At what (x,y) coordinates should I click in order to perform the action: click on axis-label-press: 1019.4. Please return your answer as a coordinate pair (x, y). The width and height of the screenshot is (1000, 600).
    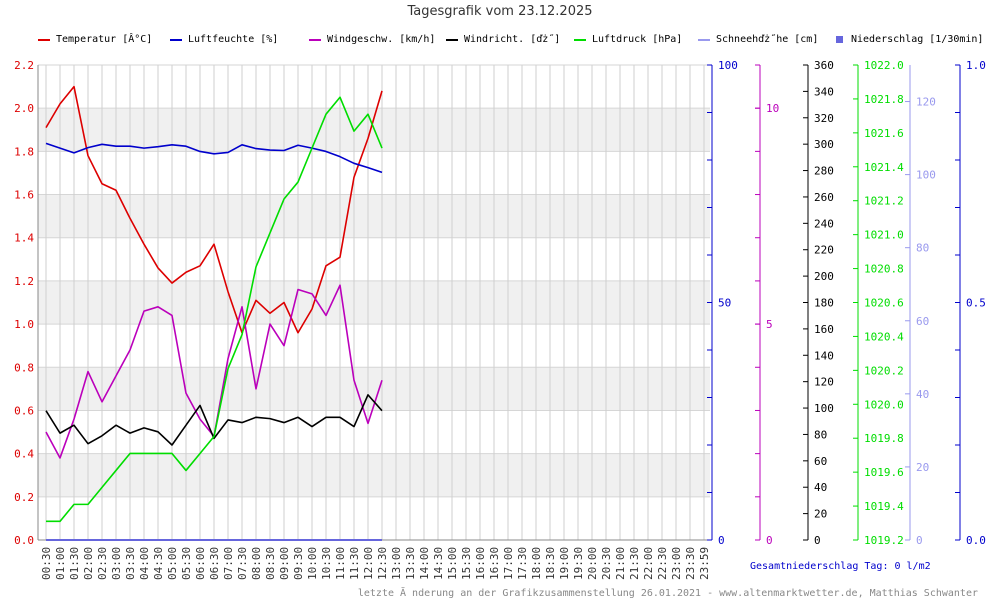
    Looking at the image, I should click on (884, 506).